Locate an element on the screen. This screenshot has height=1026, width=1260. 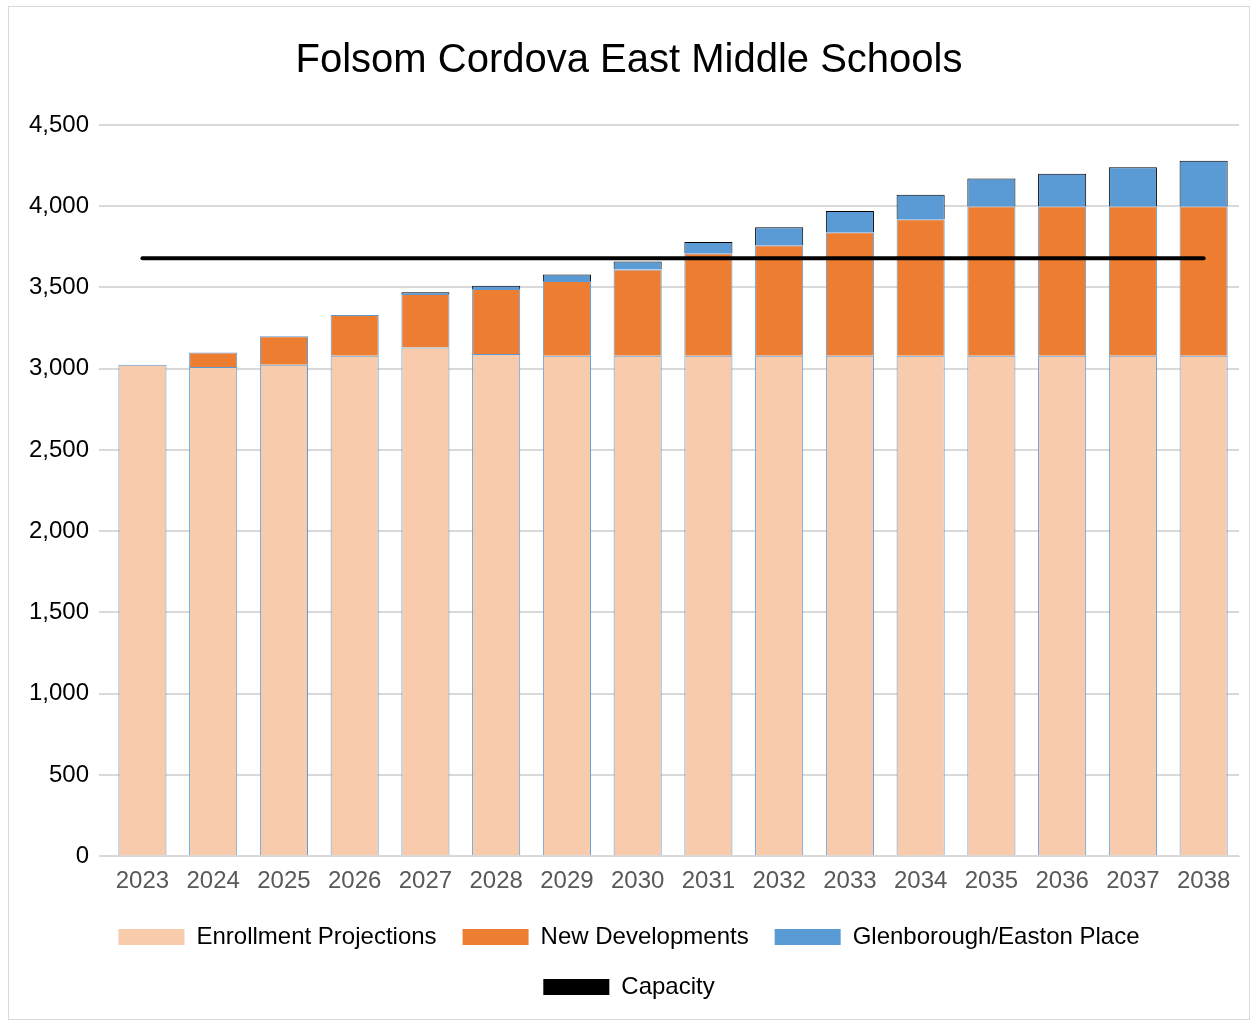
x-tick-label: 2025 is located at coordinates (284, 880).